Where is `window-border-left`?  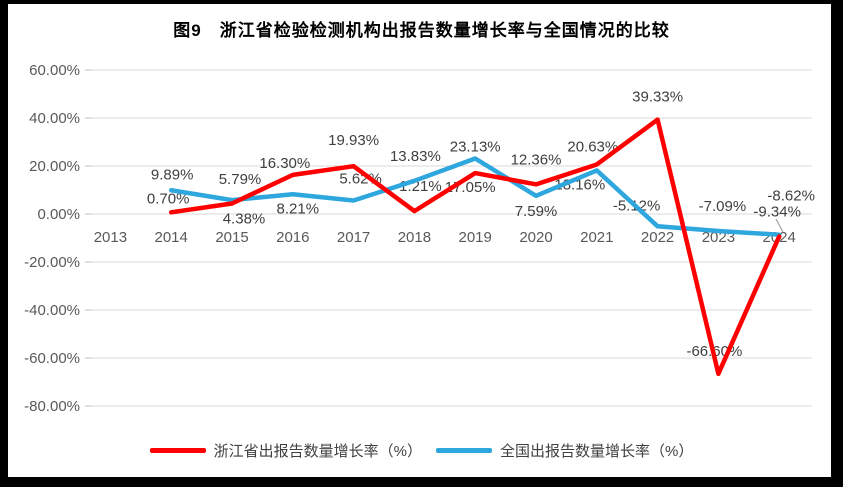
window-border-left is located at coordinates (4, 243).